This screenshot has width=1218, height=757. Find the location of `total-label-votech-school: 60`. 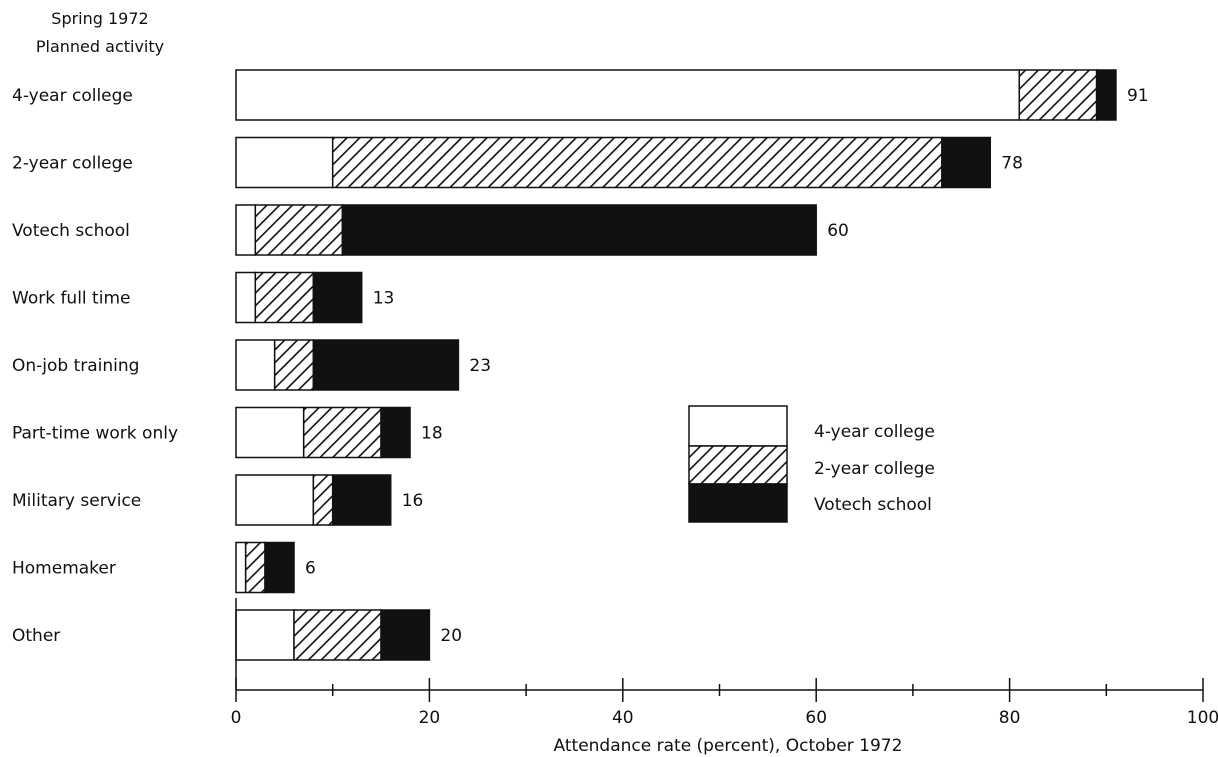

total-label-votech-school: 60 is located at coordinates (838, 231).